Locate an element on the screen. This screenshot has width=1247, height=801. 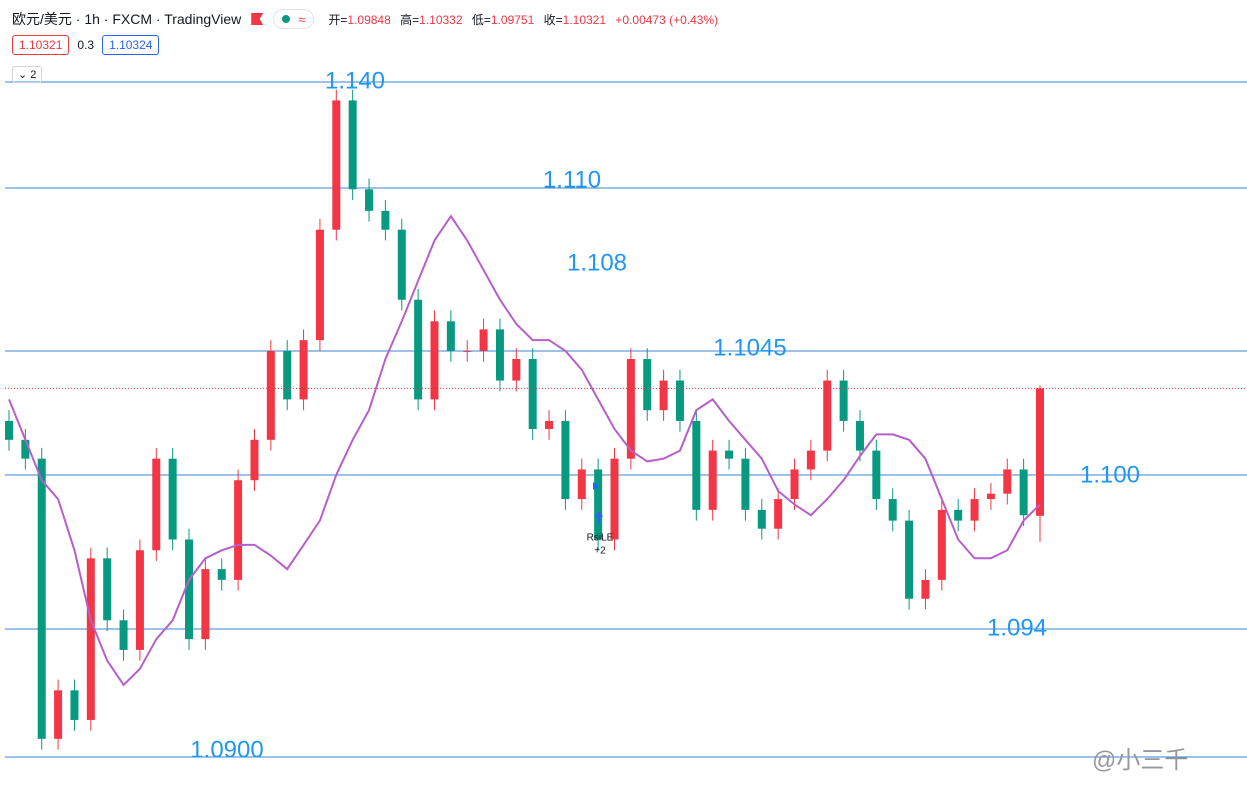
ohlc-value: 1.10321 is located at coordinates (584, 19).